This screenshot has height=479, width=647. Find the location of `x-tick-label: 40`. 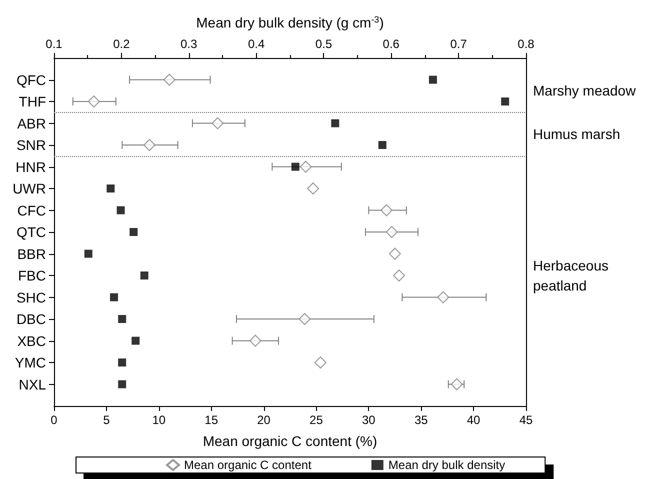

x-tick-label: 40 is located at coordinates (473, 420).